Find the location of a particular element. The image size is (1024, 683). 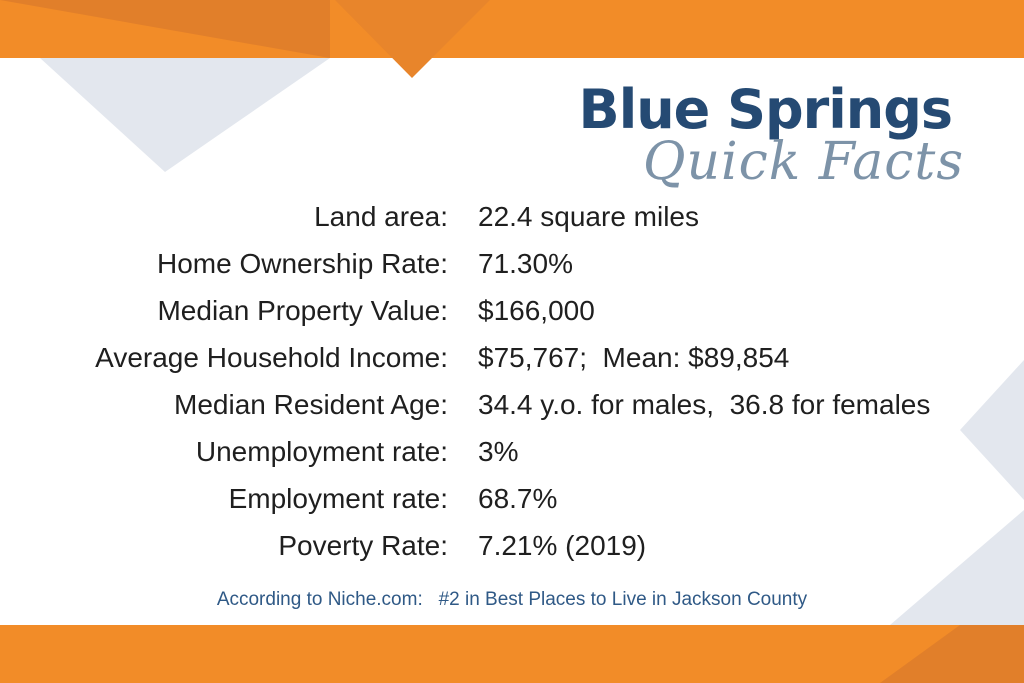

fact-row-poverty: Poverty Rate: 7.21% (2019) is located at coordinates (512, 546).